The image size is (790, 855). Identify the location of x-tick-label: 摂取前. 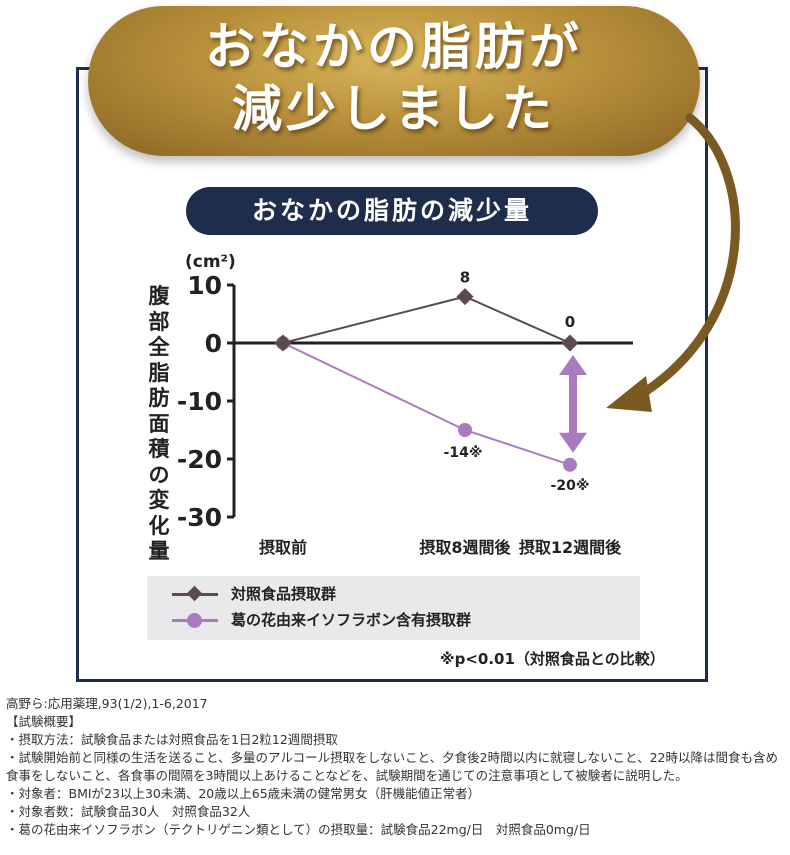
(283, 547).